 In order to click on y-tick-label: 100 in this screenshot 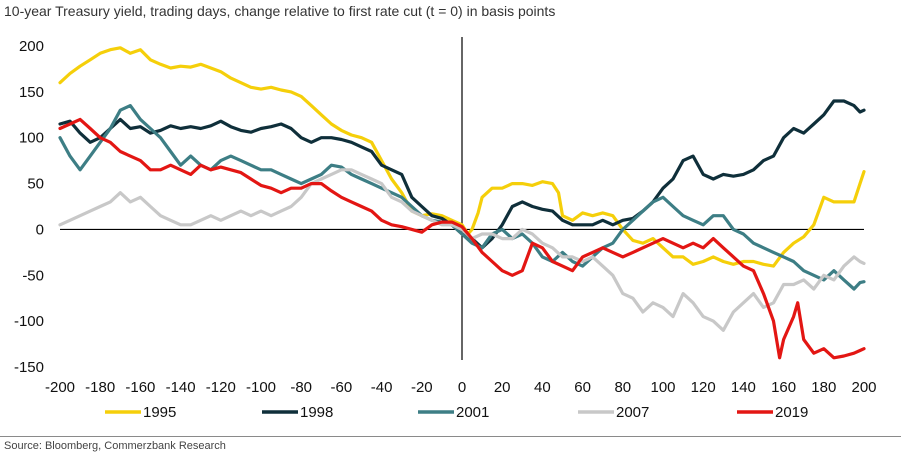, I will do `click(31, 138)`.